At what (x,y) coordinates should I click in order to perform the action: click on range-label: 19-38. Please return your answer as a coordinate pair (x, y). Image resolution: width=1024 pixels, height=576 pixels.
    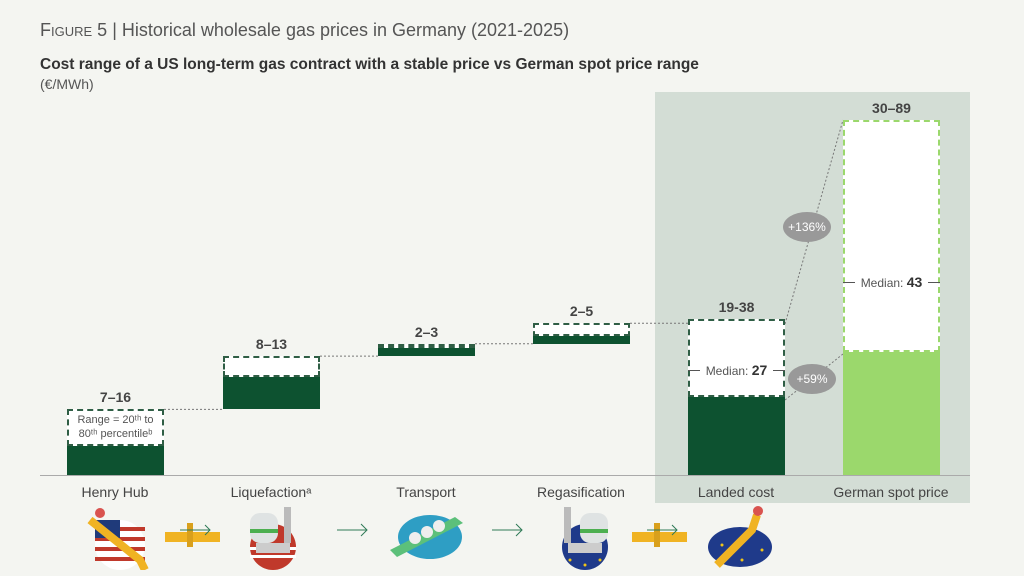
    Looking at the image, I should click on (736, 307).